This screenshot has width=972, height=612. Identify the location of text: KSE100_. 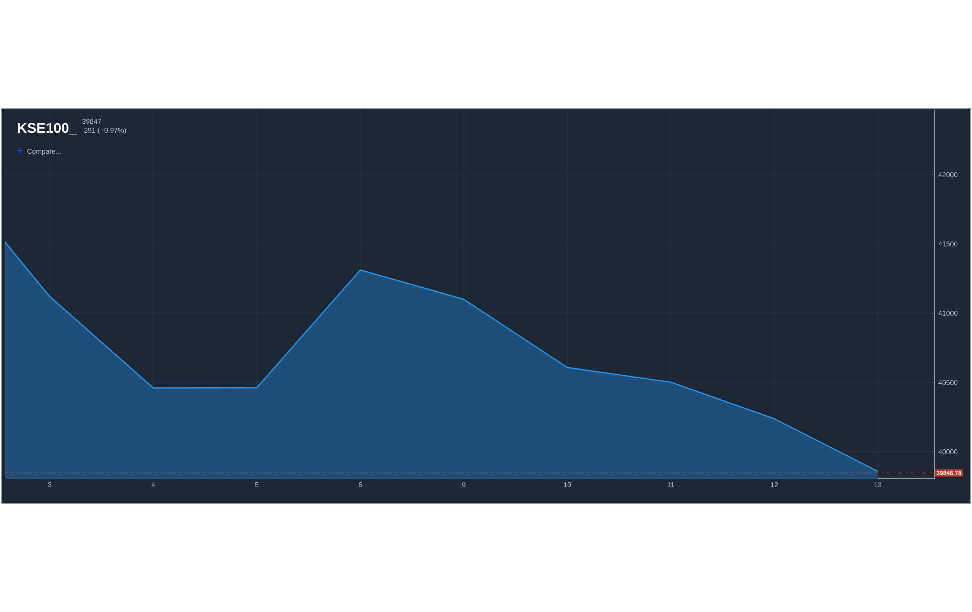
(48, 129).